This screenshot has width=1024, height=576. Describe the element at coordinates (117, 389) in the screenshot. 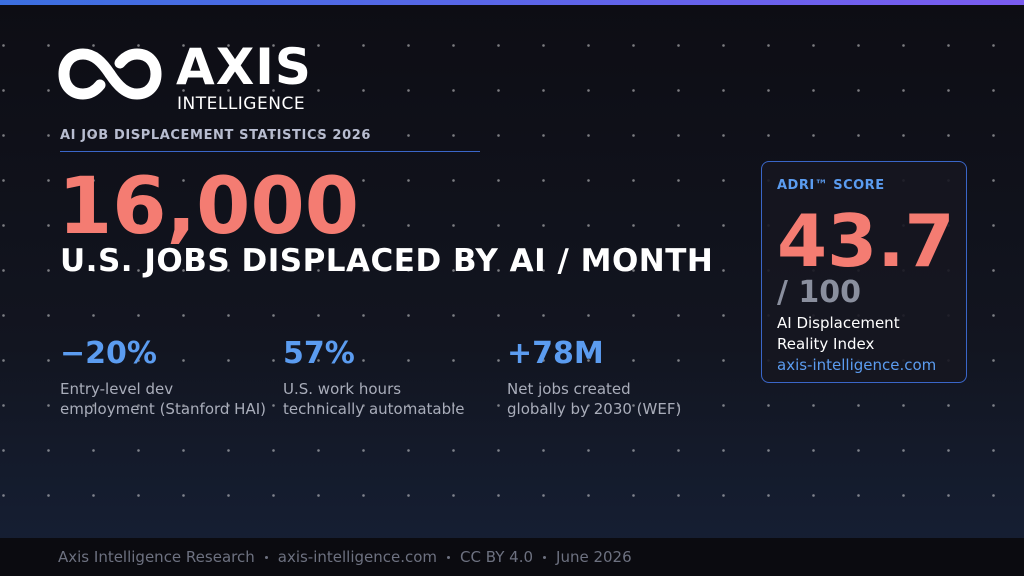

I see `caption-line: Entry-level dev` at that location.